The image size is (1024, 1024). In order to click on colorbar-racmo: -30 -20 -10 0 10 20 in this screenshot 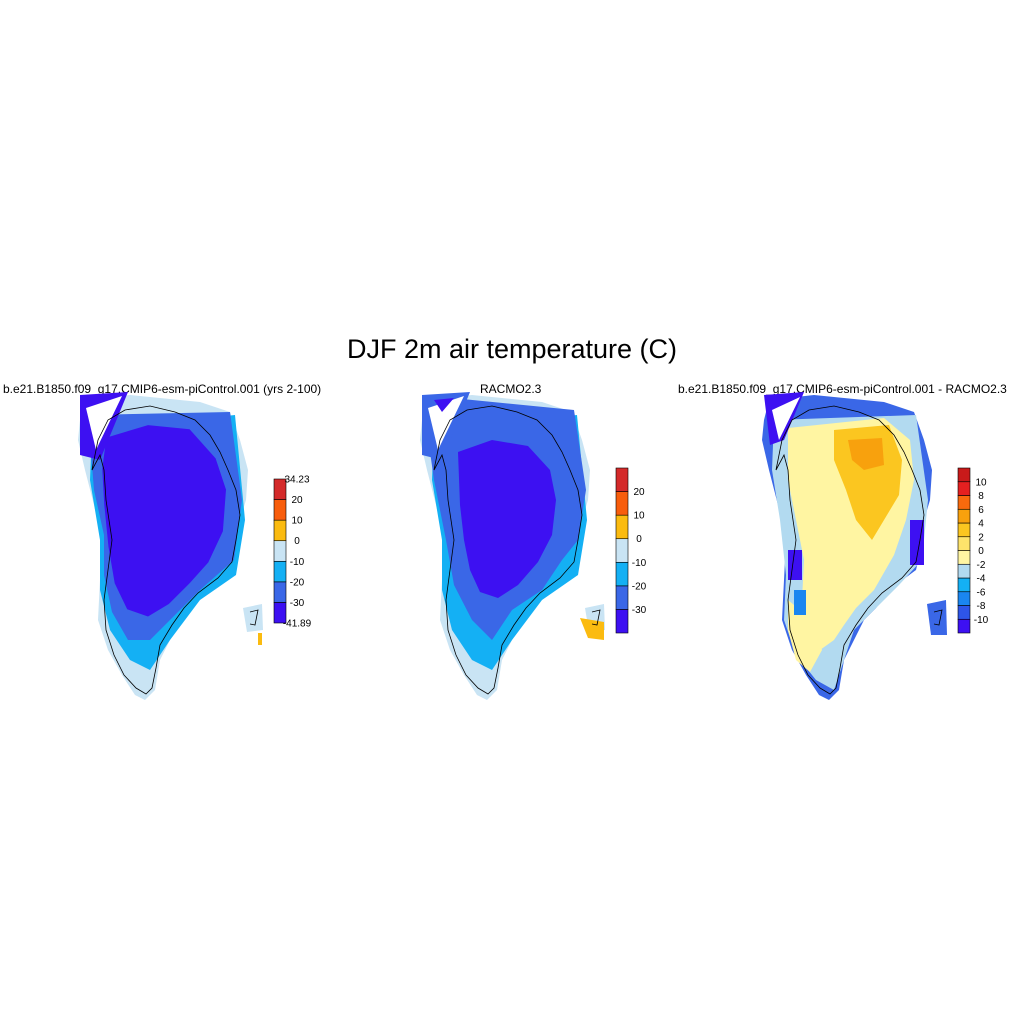, I will do `click(631, 550)`.